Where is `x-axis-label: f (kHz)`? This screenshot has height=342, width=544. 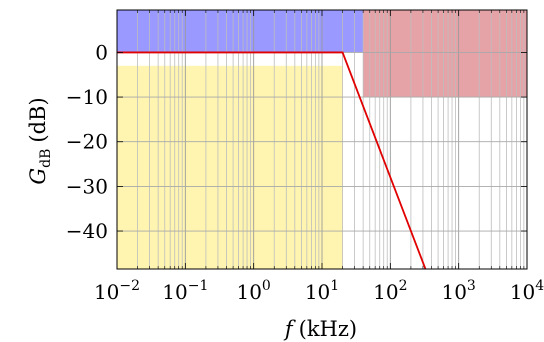 x-axis-label: f (kHz) is located at coordinates (320, 329).